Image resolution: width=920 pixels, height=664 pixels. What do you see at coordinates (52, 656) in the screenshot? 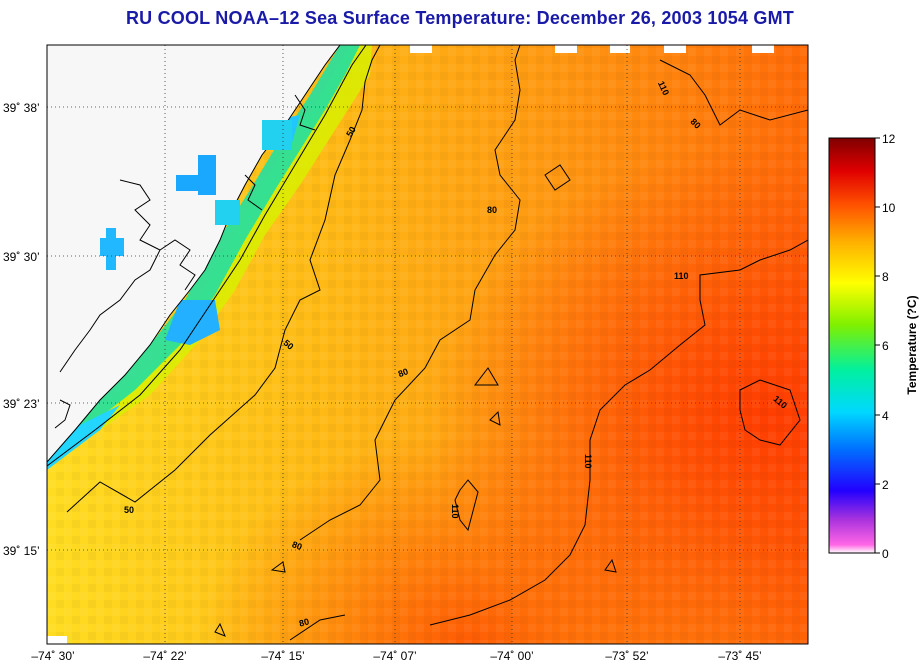
I see `lon-label: –74˚ 30’` at bounding box center [52, 656].